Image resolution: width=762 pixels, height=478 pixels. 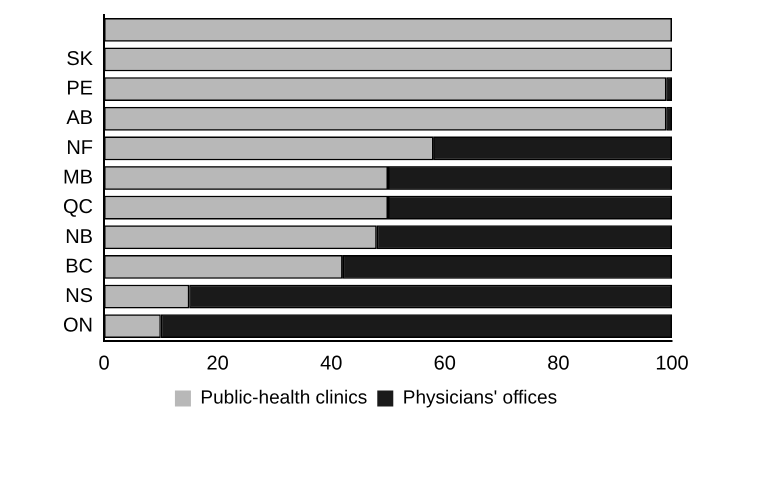 What do you see at coordinates (331, 363) in the screenshot?
I see `x-tick-label: 40` at bounding box center [331, 363].